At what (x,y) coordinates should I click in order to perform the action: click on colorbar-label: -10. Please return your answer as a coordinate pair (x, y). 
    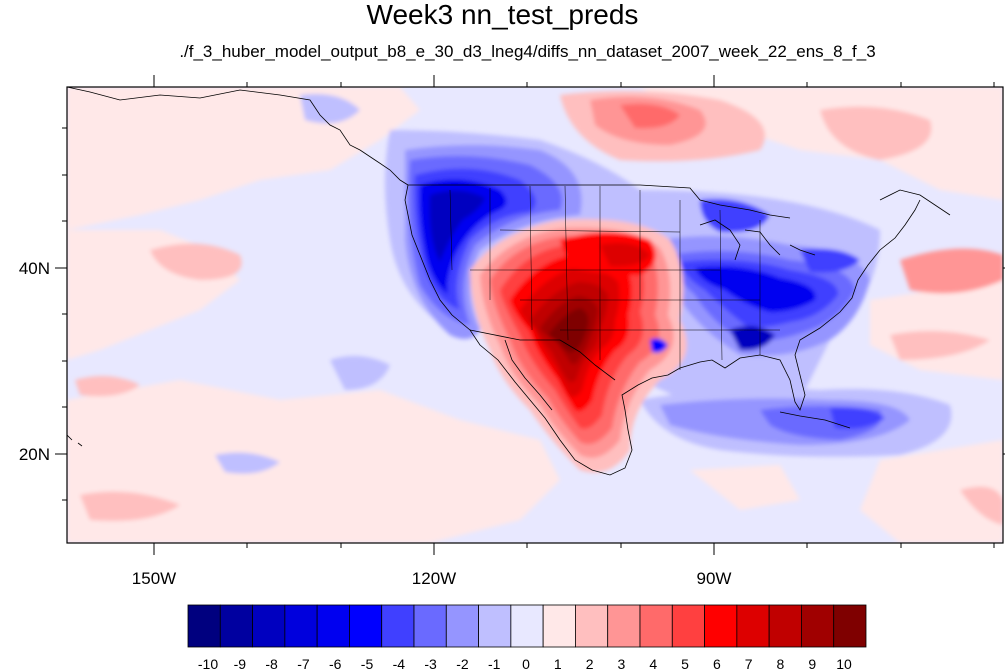
    Looking at the image, I should click on (208, 664).